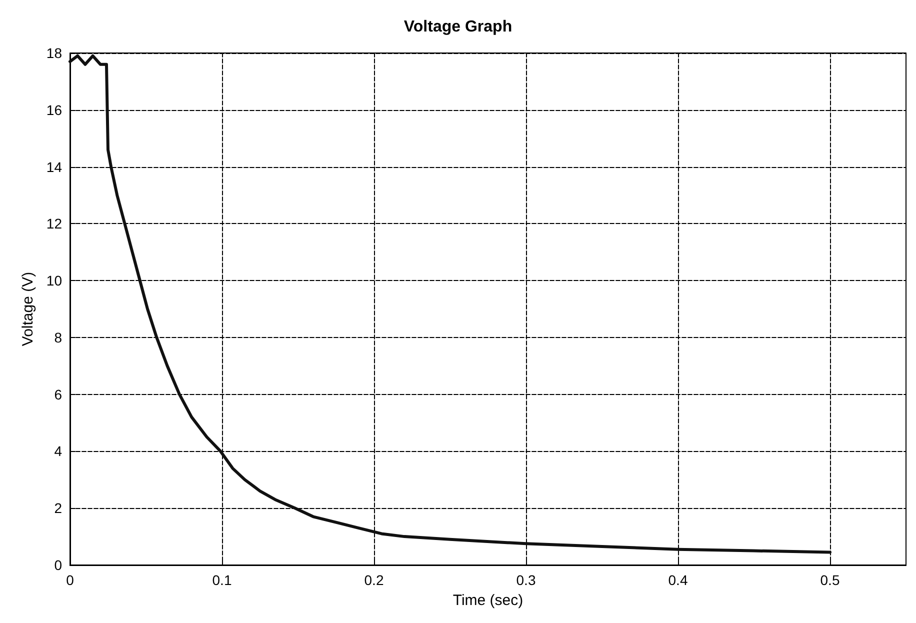  I want to click on y-tick-label: 6, so click(58, 394).